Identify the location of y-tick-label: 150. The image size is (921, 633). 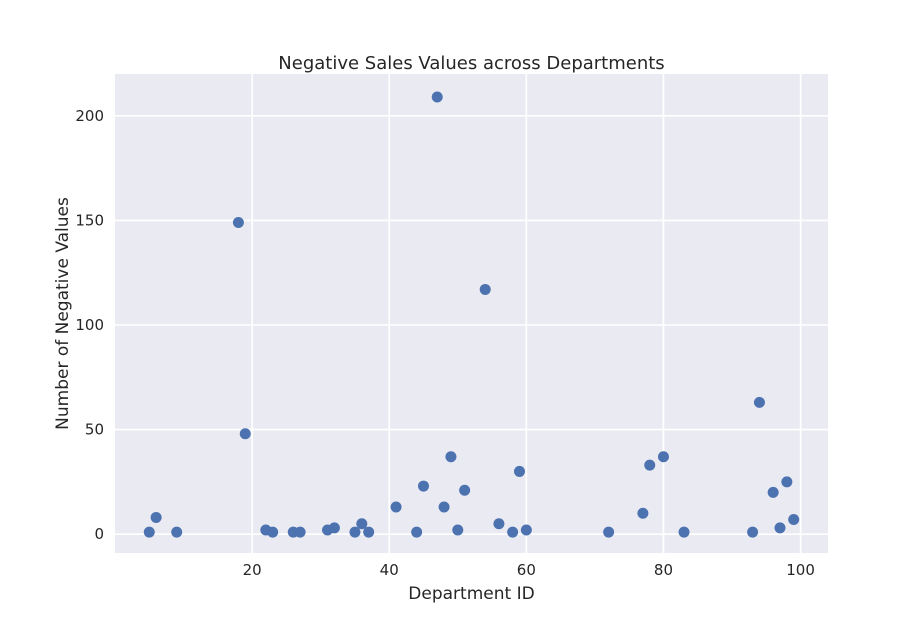
(89, 220).